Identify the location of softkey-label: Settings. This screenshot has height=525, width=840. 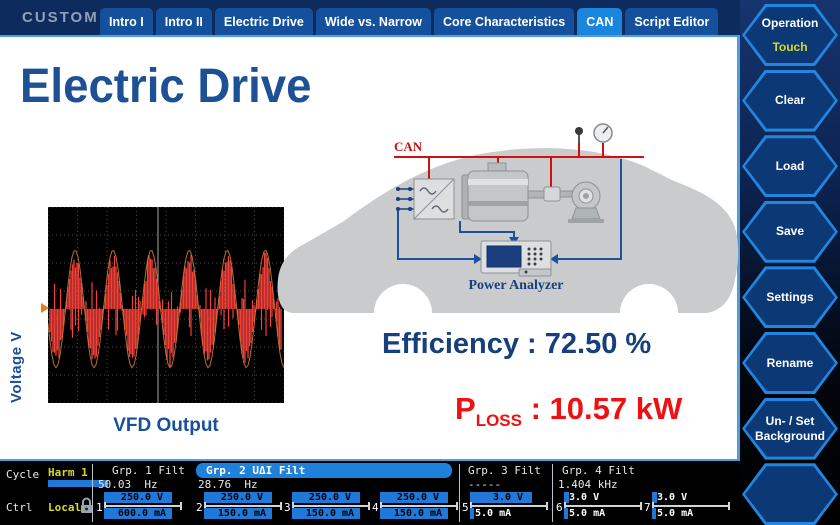
(790, 296).